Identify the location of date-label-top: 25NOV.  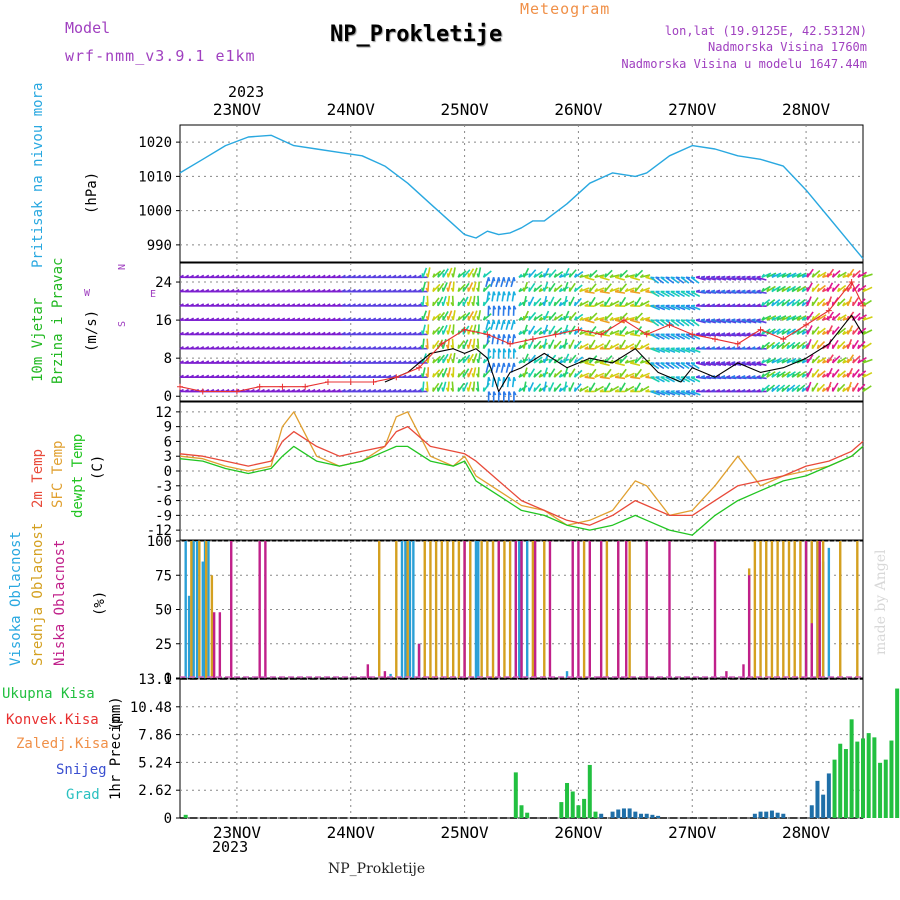
(464, 109).